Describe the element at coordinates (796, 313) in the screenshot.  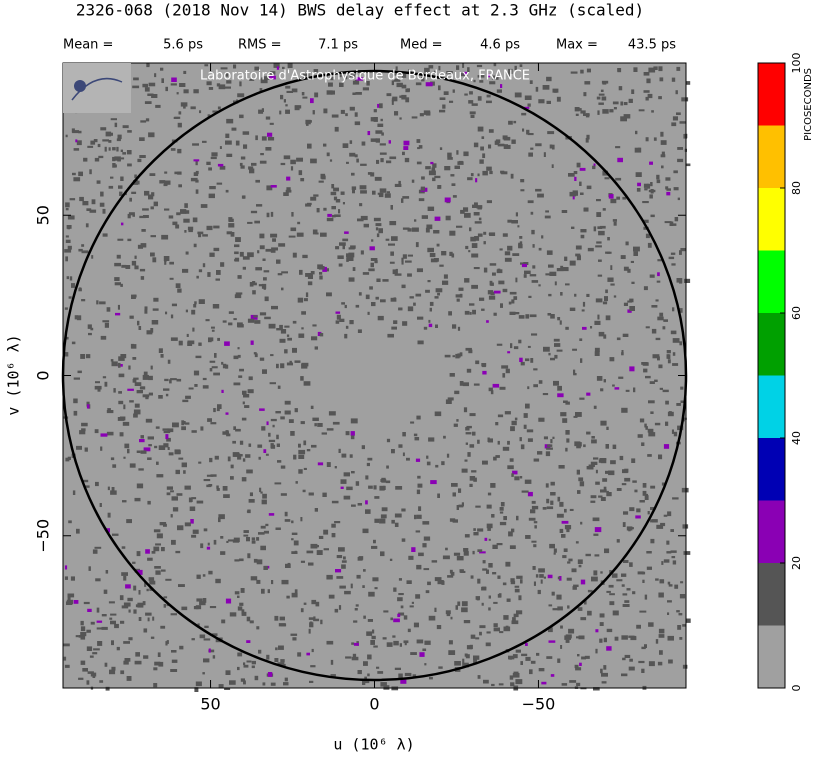
I see `colorbar-tick-label: 60` at that location.